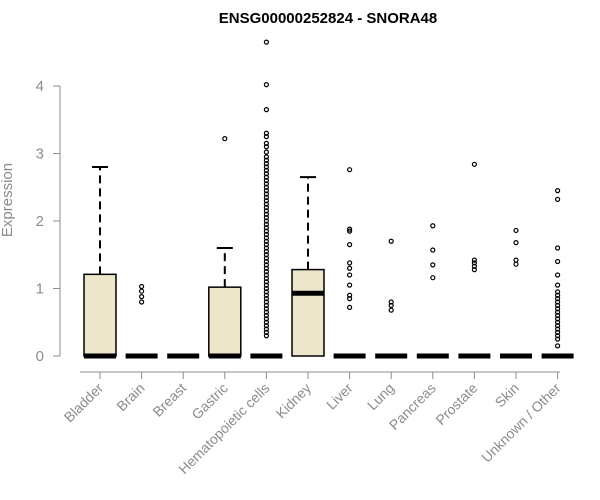 The width and height of the screenshot is (600, 500). Describe the element at coordinates (328, 18) in the screenshot. I see `chart-title: ENSG00000252824 - SNORA48` at that location.